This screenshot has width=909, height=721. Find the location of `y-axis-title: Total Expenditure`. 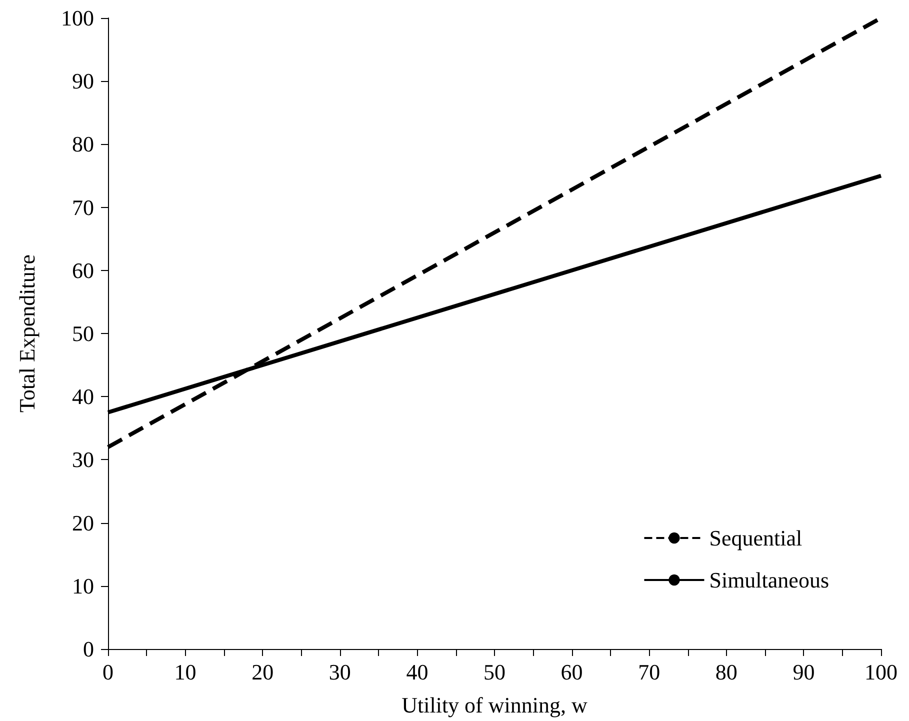

y-axis-title: Total Expenditure is located at coordinates (27, 333).